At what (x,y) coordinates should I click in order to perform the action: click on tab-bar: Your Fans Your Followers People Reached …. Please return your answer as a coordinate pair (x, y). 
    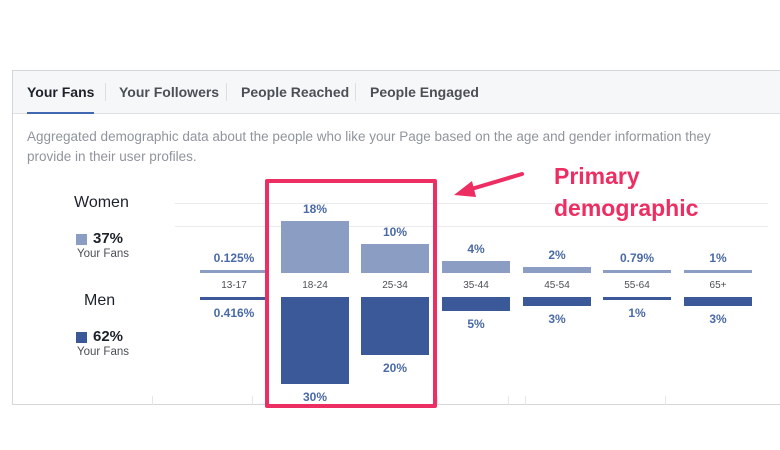
    Looking at the image, I should click on (396, 92).